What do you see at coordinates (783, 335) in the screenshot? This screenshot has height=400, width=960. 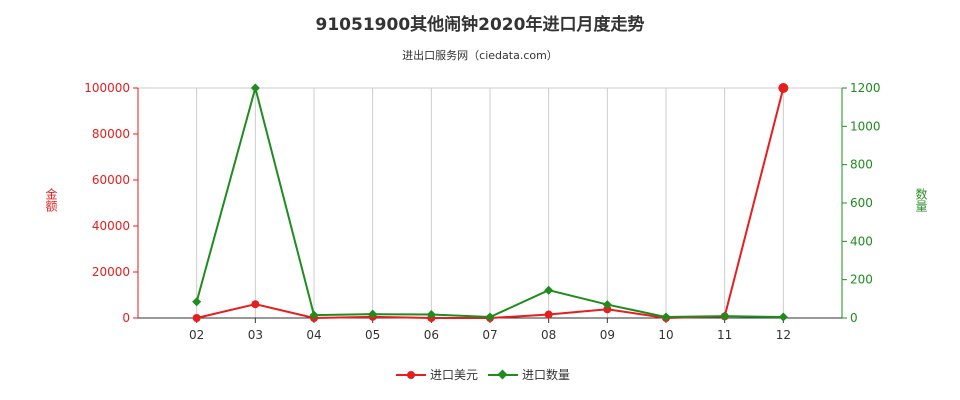 I see `x-tick-label: 12` at bounding box center [783, 335].